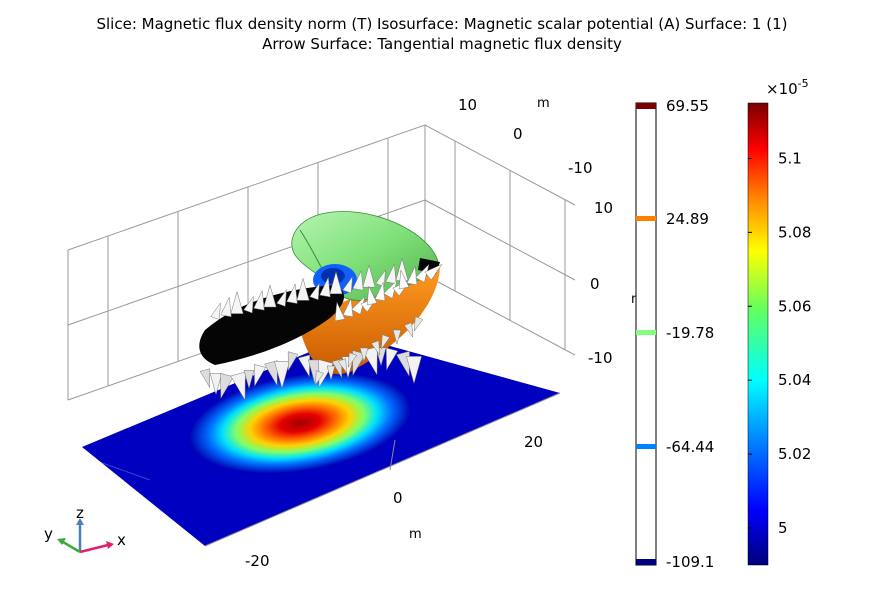 This screenshot has height=612, width=884. Describe the element at coordinates (80, 513) in the screenshot. I see `triad-z-label: z` at that location.